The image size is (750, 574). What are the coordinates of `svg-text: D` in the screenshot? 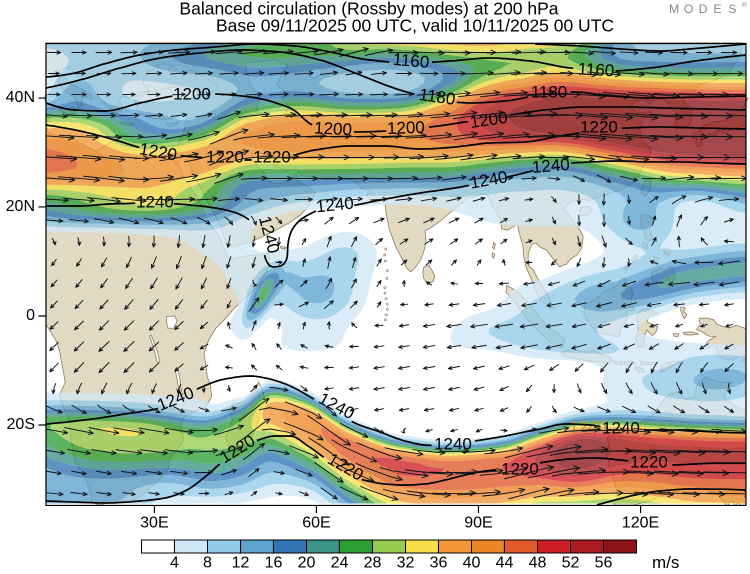 It's located at (703, 9).